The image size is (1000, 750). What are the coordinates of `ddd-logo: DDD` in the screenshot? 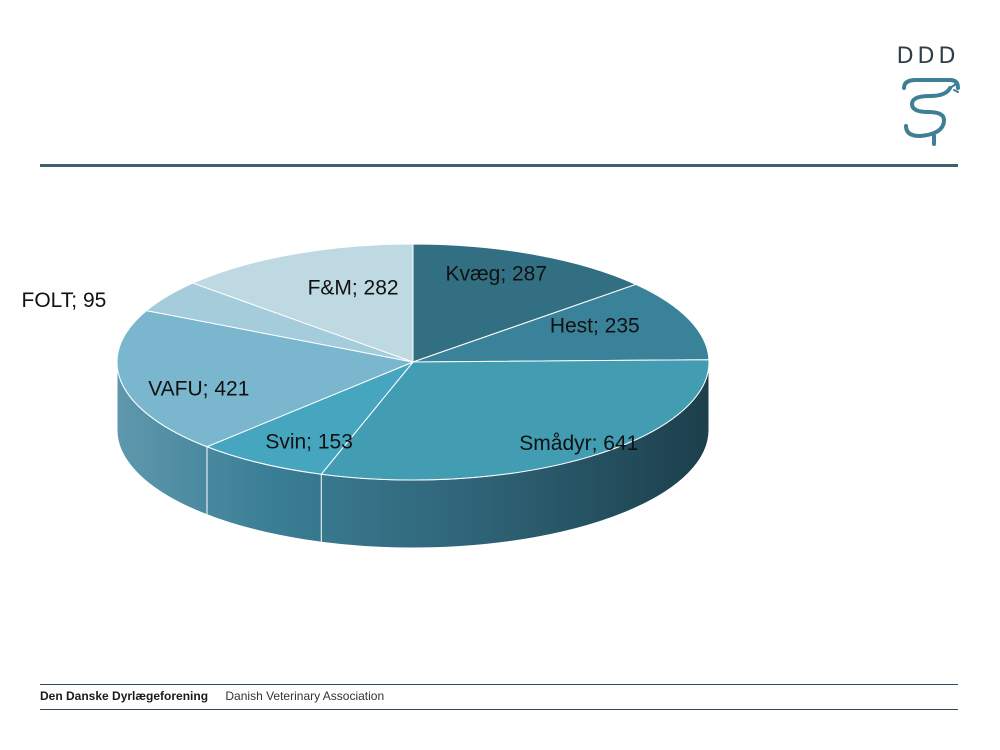 It's located at (928, 96).